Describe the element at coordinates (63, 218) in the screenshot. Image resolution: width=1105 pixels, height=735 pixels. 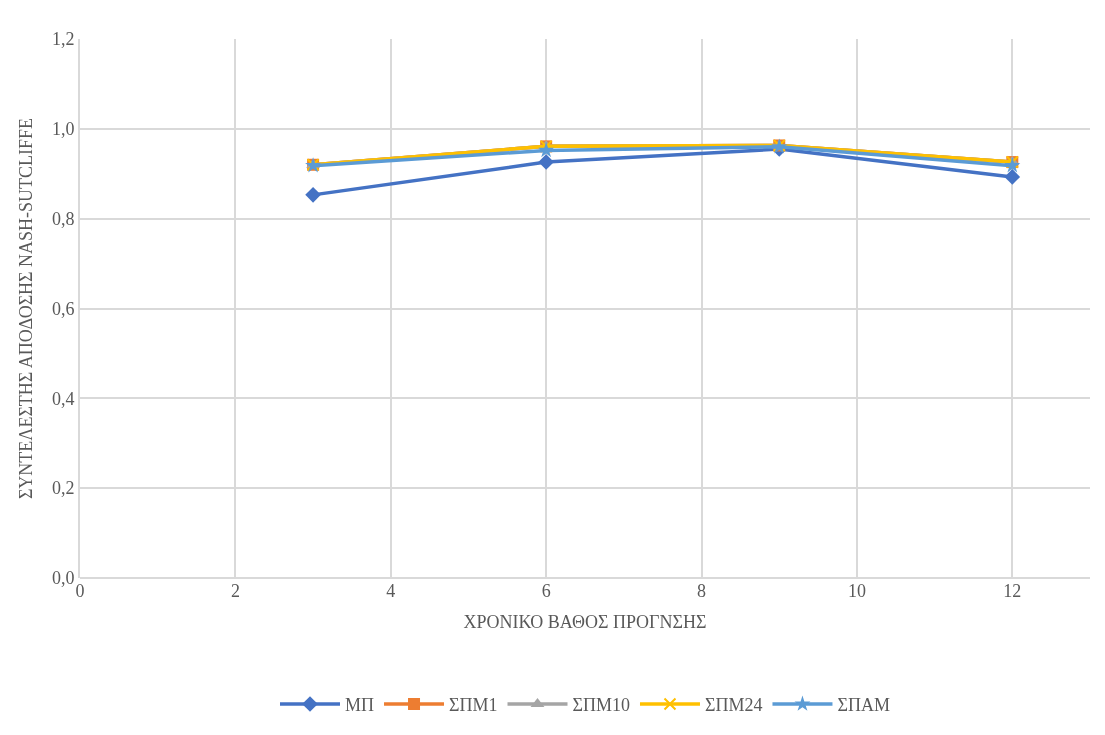
I see `y-tick-label: 0,8` at that location.